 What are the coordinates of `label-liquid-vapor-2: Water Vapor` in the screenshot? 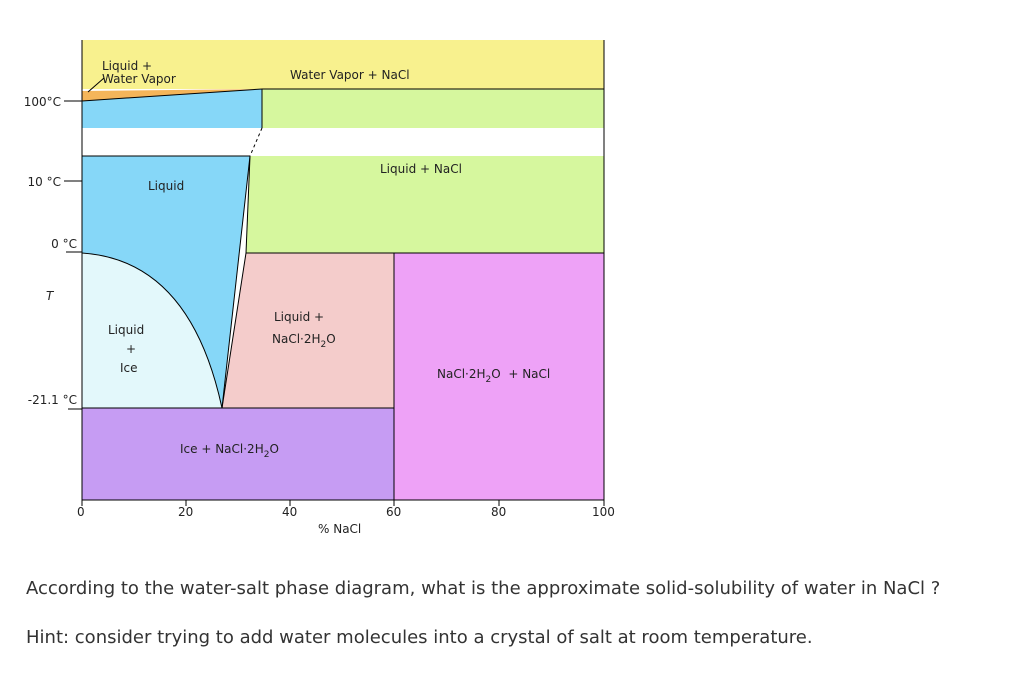 It's located at (139, 79).